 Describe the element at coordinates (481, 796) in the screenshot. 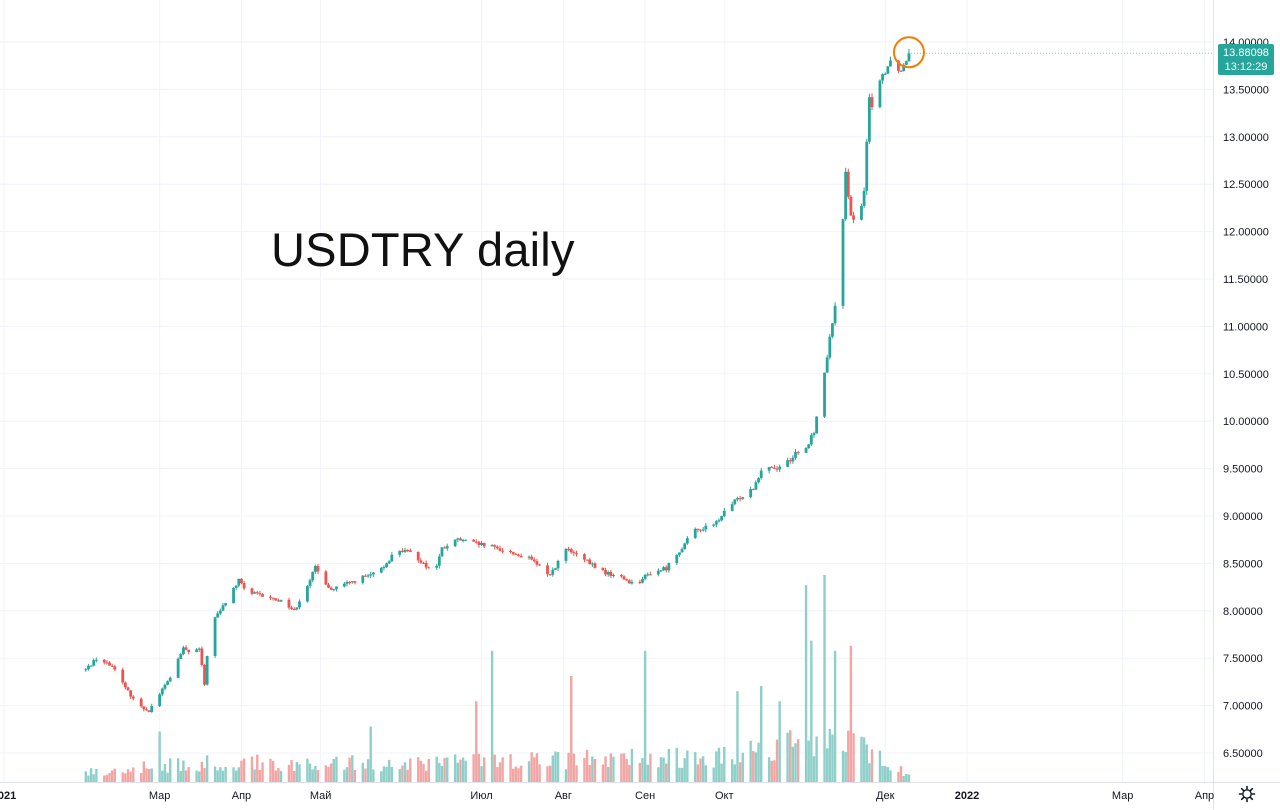

I see `time-tick-label: Июл` at that location.